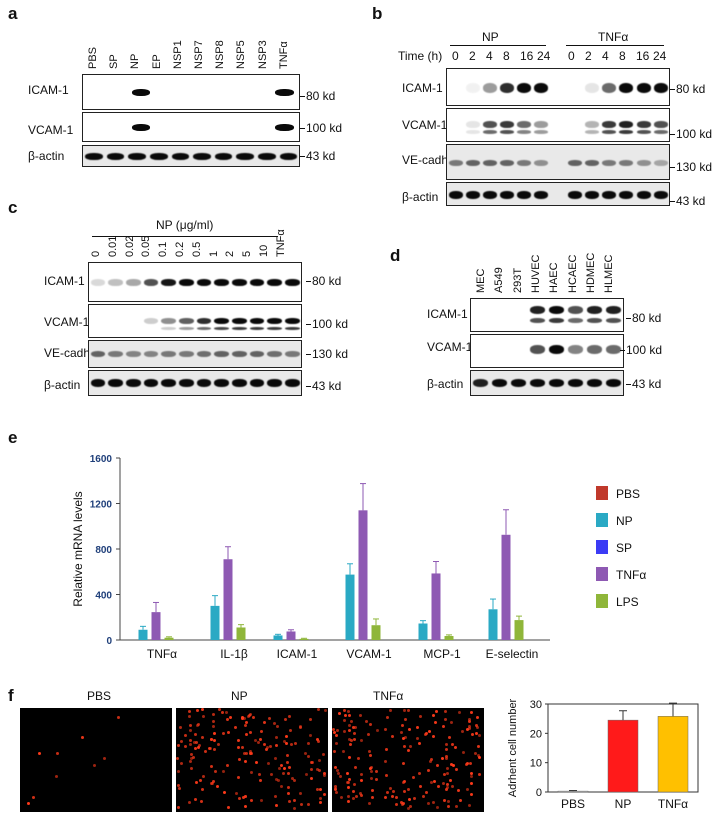 The width and height of the screenshot is (716, 816). Describe the element at coordinates (185, 236) in the screenshot. I see `panel-c-header-line` at that location.